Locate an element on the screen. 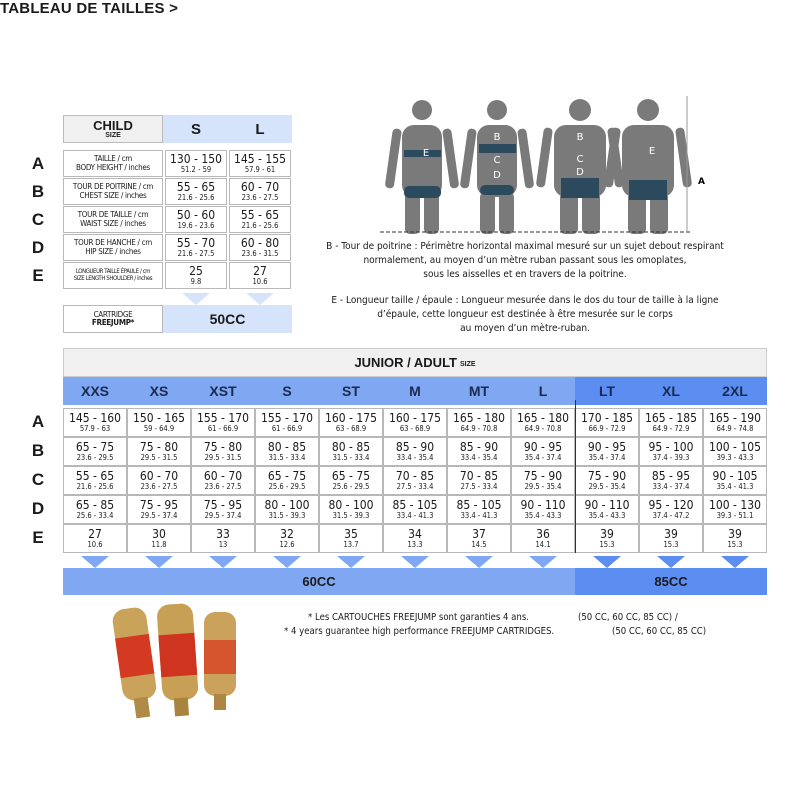 The height and width of the screenshot is (800, 800). value-inches: 14.1 is located at coordinates (543, 544).